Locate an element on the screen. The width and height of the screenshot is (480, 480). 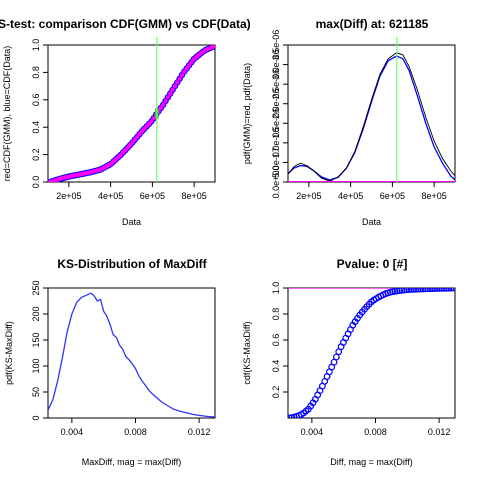
x-axis-label: Diff, mag = max(Diff) is located at coordinates (371, 462).